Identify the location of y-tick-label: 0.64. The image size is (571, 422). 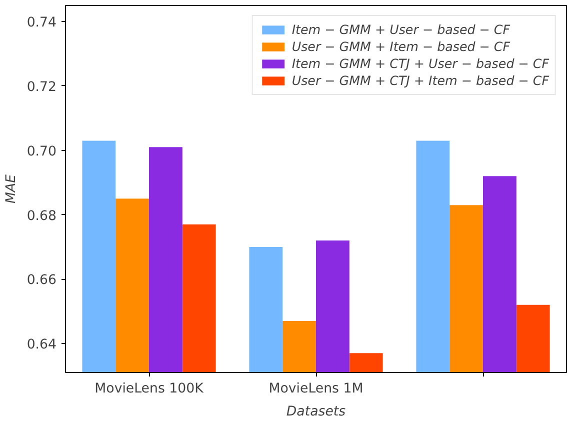
(41, 345).